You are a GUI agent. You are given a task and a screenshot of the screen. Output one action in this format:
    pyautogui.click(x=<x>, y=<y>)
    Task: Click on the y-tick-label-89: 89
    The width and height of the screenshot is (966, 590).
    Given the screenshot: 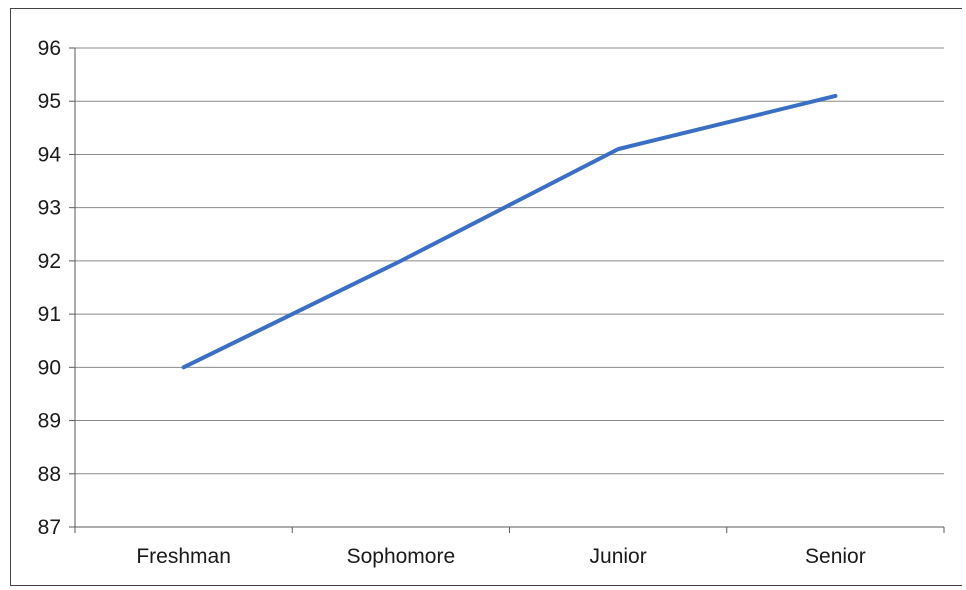 What is the action you would take?
    pyautogui.click(x=49, y=421)
    